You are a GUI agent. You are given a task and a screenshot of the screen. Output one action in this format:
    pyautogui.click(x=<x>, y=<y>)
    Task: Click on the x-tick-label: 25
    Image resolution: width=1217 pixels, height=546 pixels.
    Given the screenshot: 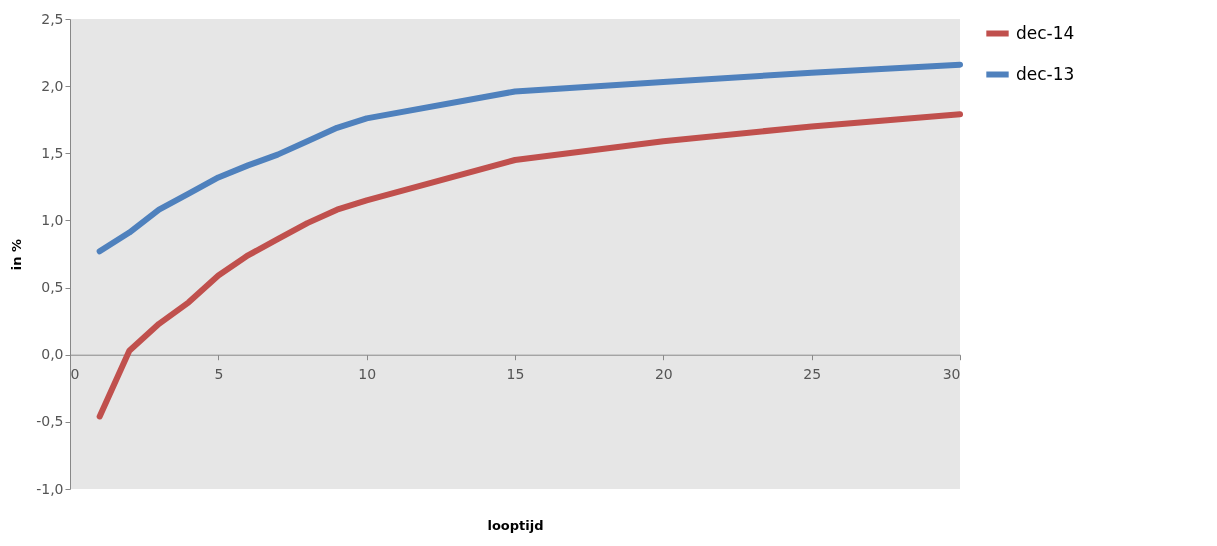 What is the action you would take?
    pyautogui.click(x=812, y=374)
    